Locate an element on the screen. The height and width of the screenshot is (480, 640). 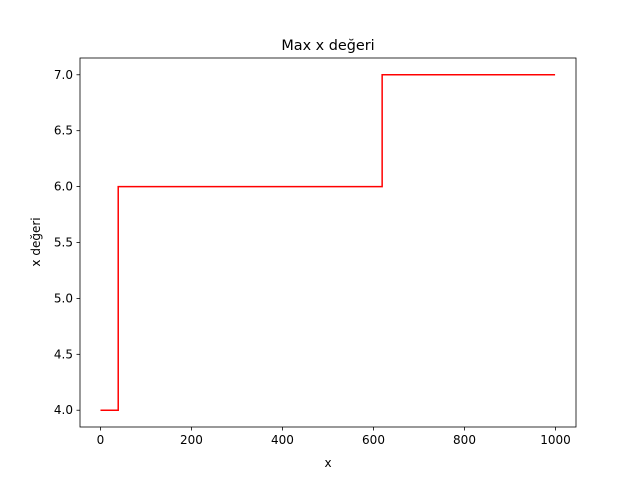
y-tick-label: 5.0 is located at coordinates (63, 298).